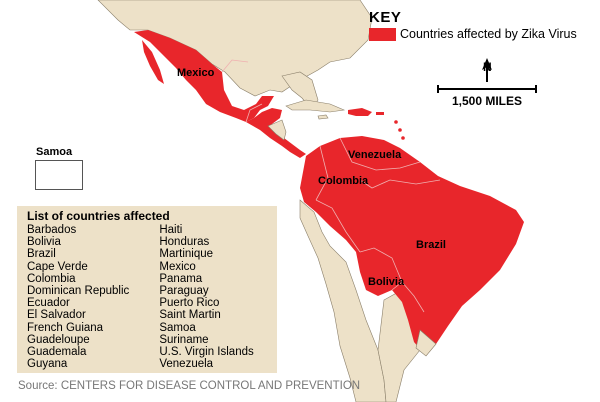  What do you see at coordinates (488, 34) in the screenshot?
I see `key-label: Countries affected by Zika Virus` at bounding box center [488, 34].